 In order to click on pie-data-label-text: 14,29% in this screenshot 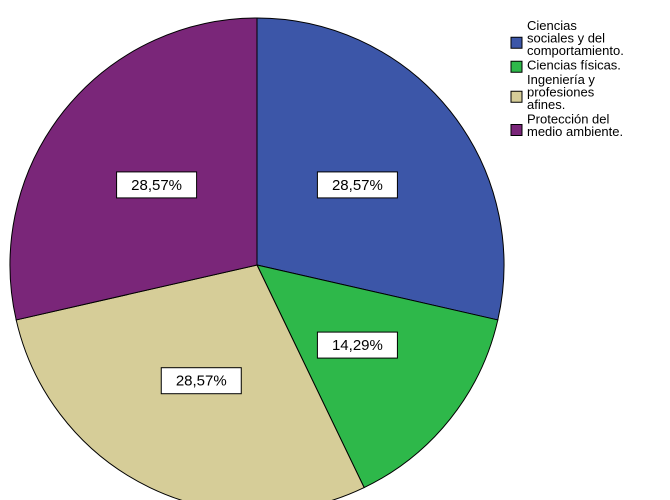, I will do `click(357, 345)`.